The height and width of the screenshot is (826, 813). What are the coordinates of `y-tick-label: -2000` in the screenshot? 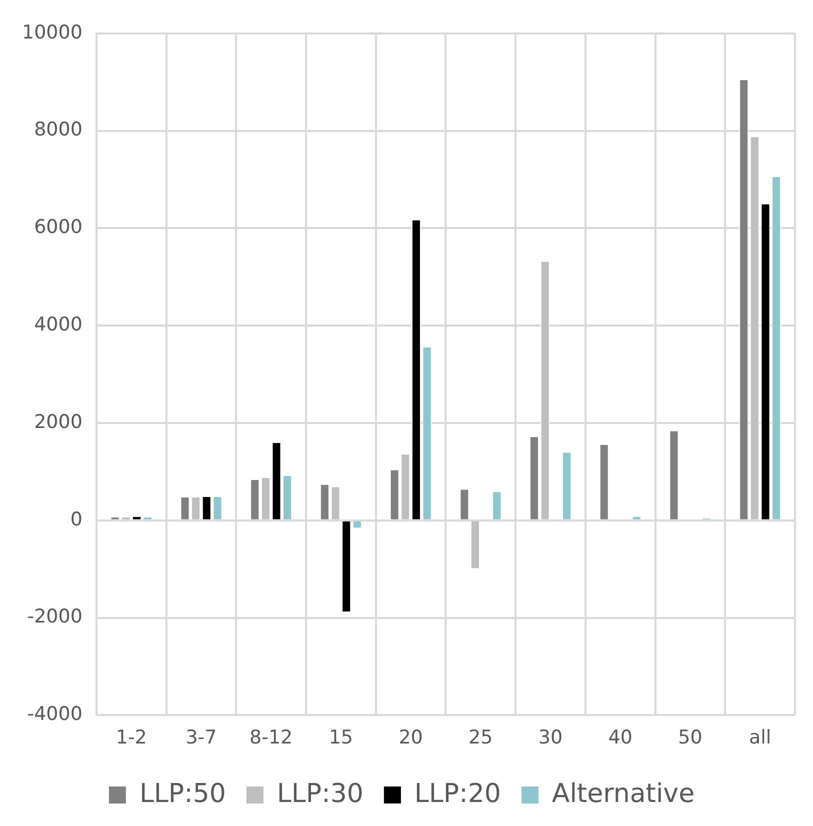 It's located at (54, 617).